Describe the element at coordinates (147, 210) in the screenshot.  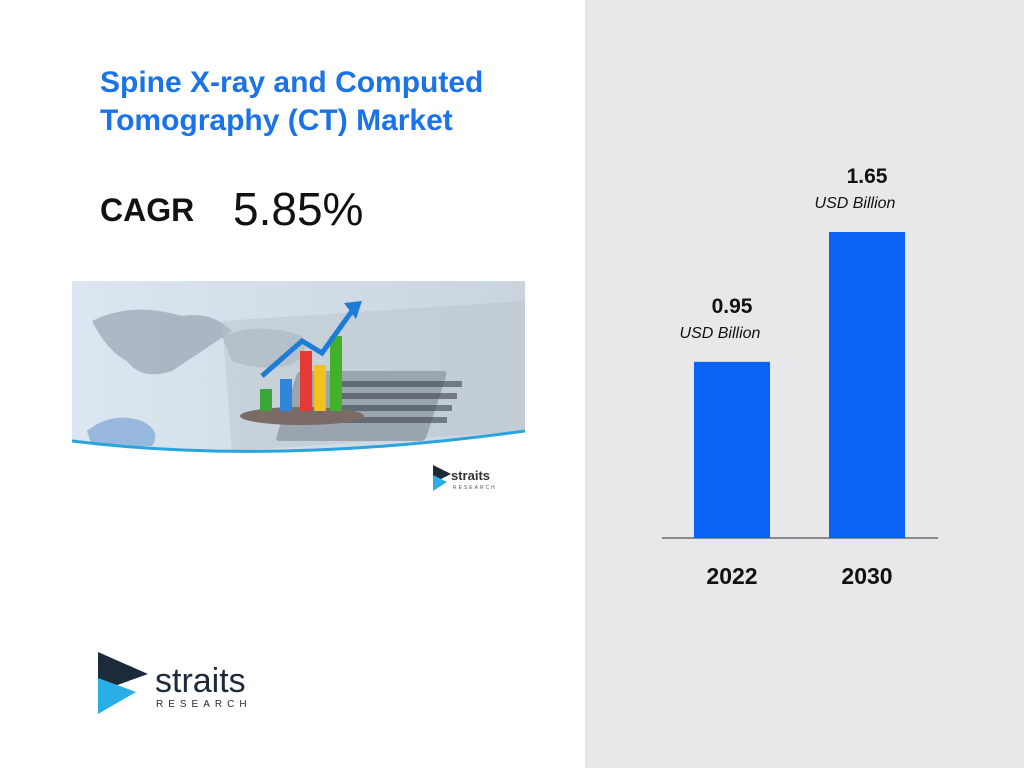
I see `cagr-label: CAGR` at that location.